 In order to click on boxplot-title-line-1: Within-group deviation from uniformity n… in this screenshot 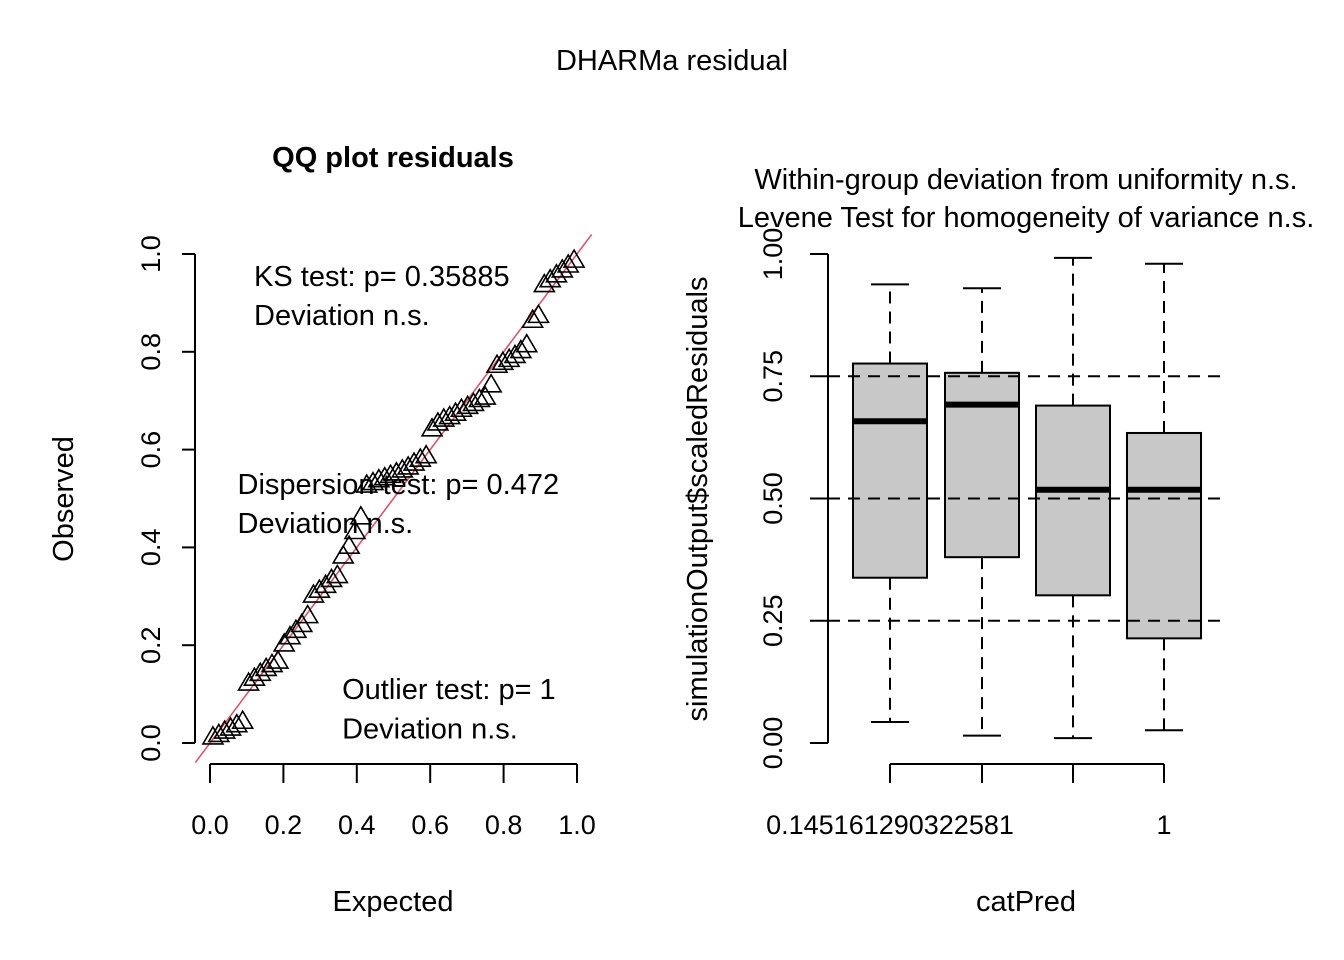, I will do `click(1025, 180)`.